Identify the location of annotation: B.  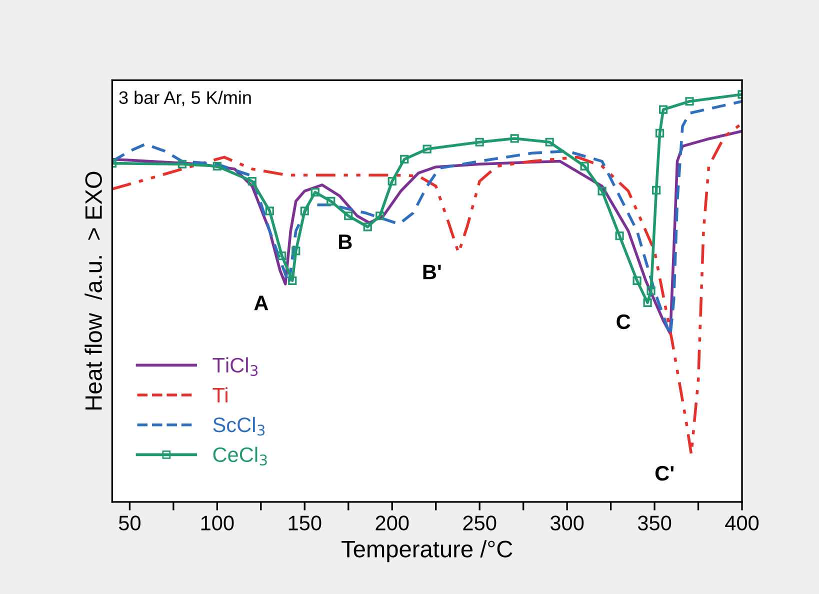
(345, 242).